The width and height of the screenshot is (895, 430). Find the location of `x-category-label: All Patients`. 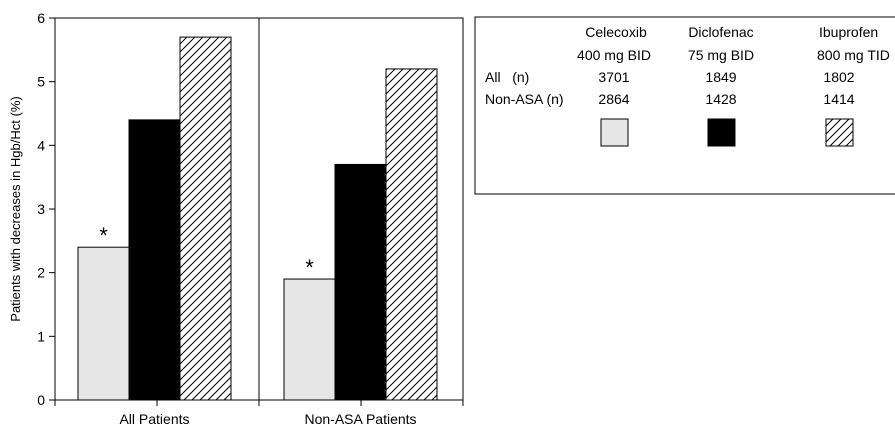

x-category-label: All Patients is located at coordinates (154, 419).